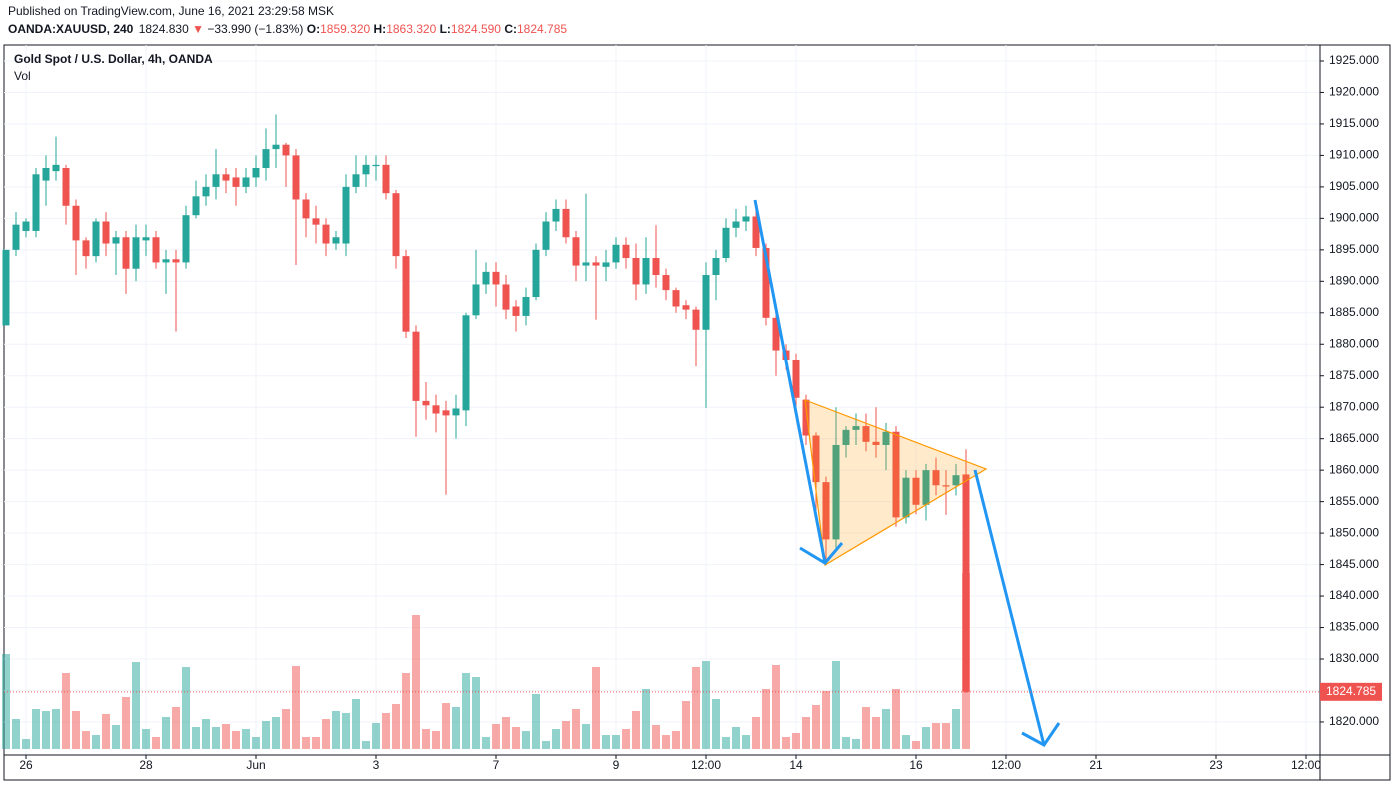  I want to click on y-tick-label: 1890.000, so click(1354, 280).